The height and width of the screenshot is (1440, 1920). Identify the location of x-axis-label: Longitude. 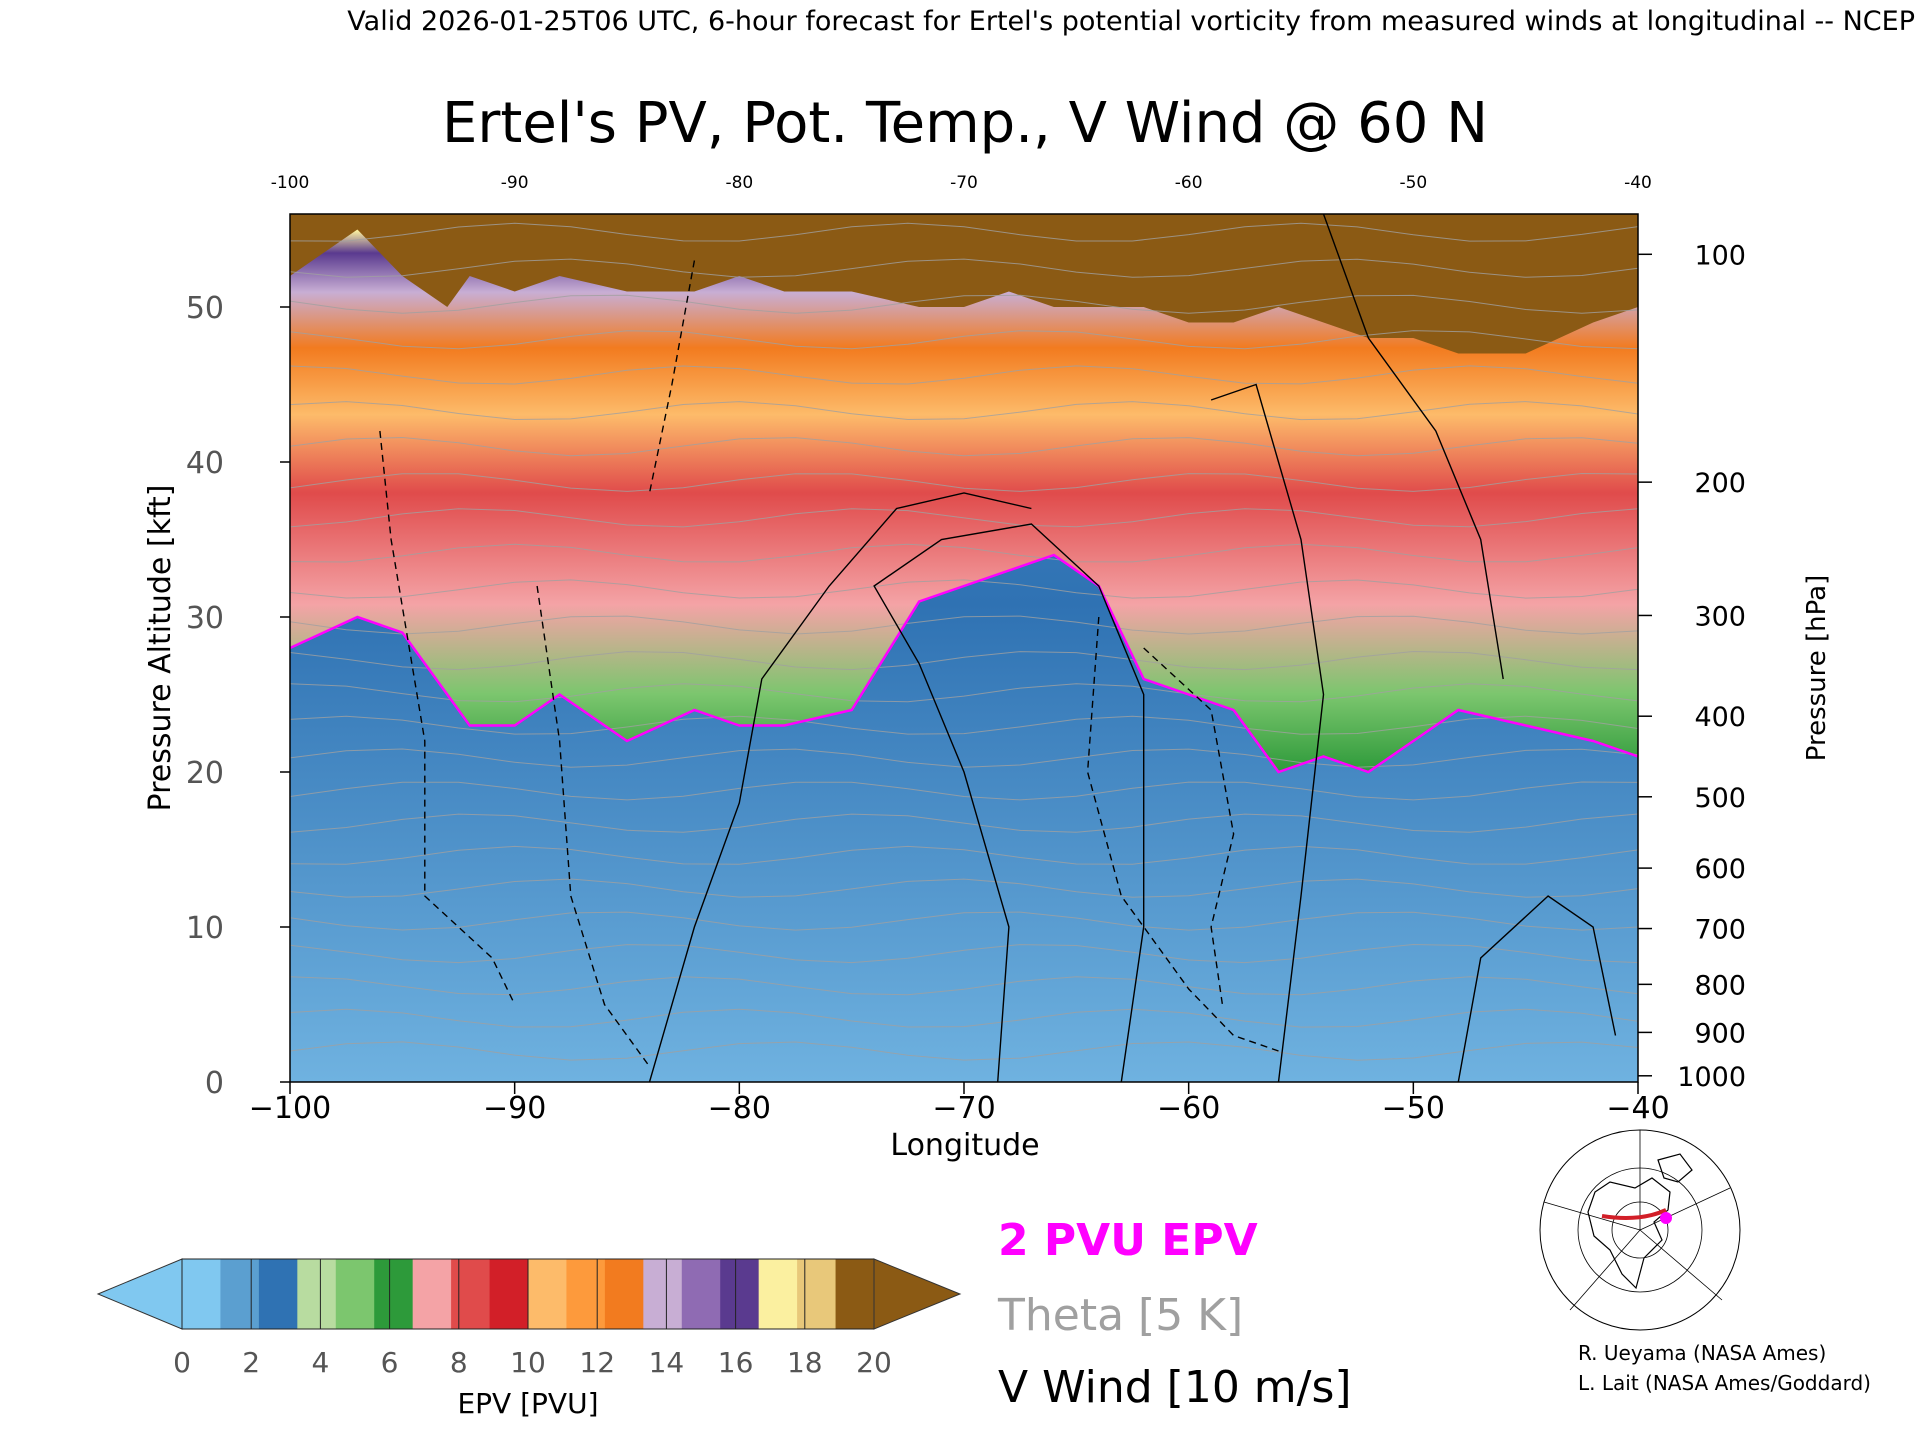
(964, 1145).